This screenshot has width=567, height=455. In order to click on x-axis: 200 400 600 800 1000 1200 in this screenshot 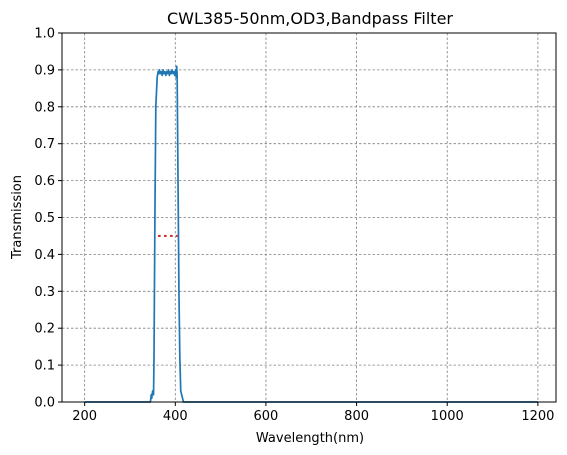, I will do `click(313, 413)`.